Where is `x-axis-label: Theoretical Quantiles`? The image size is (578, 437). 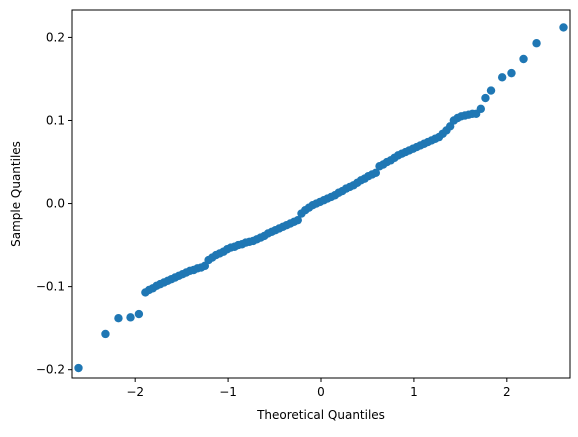
x-axis-label: Theoretical Quantiles is located at coordinates (320, 415).